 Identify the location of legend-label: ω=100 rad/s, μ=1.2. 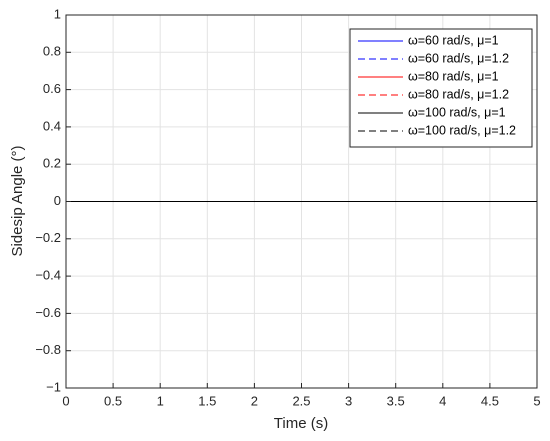
(462, 130).